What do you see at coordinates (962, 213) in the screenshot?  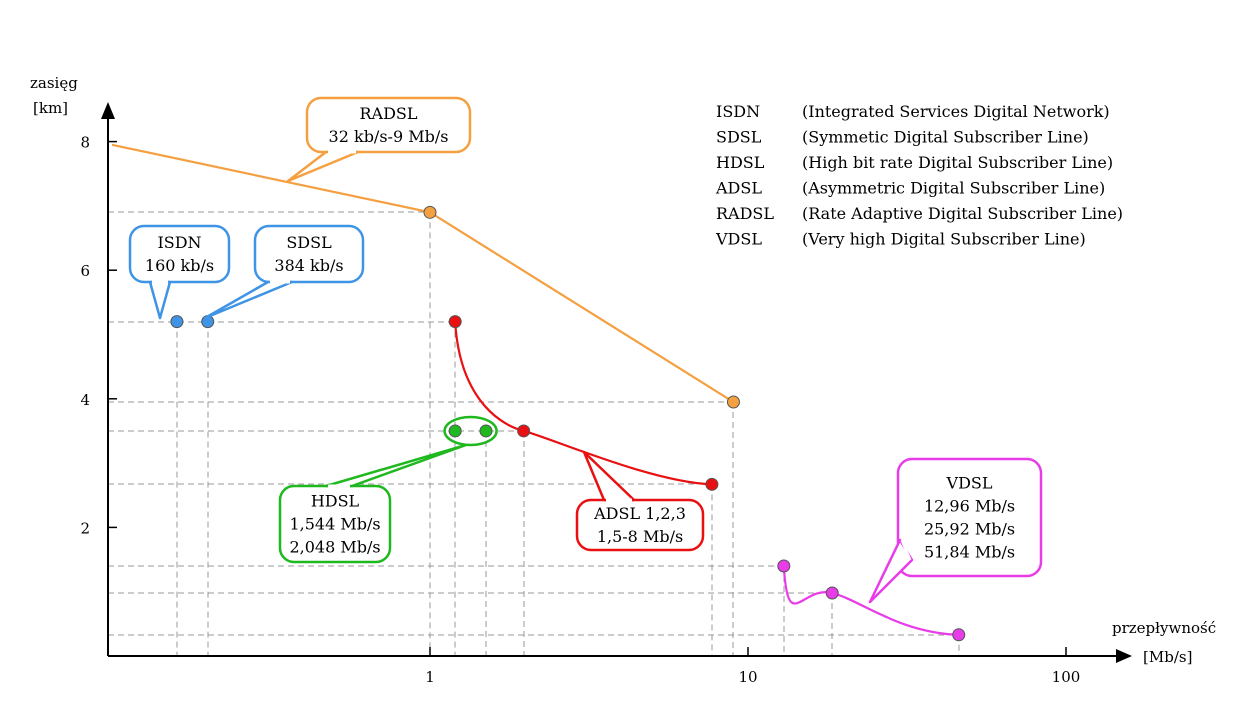 I see `legend-desc: (Rate Adaptive Digital Subscriber Line)` at bounding box center [962, 213].